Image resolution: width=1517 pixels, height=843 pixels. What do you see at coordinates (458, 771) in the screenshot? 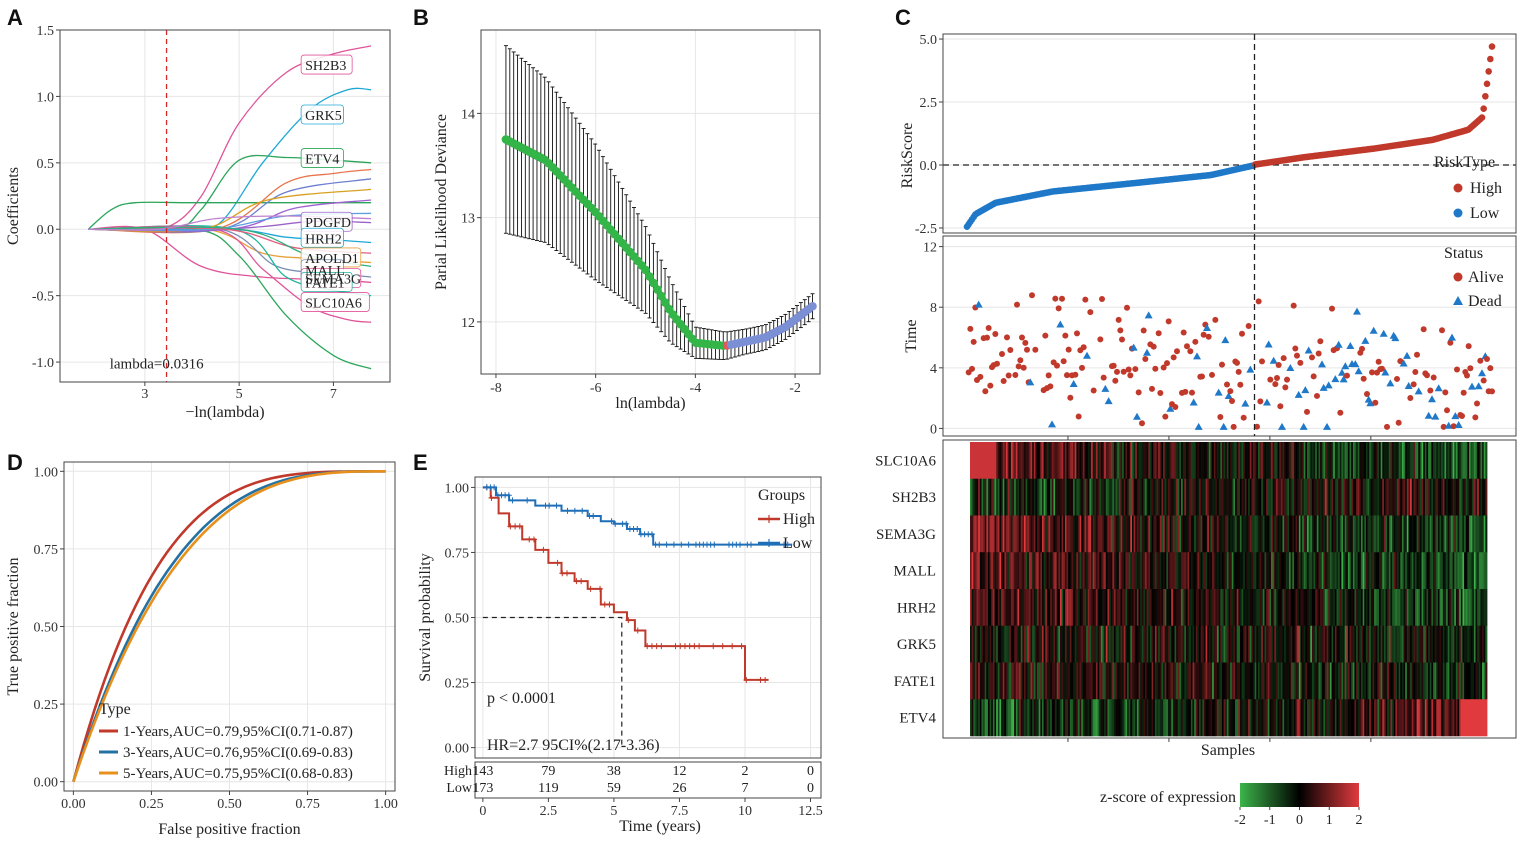
I see `risk-table-group-high: High` at bounding box center [458, 771].